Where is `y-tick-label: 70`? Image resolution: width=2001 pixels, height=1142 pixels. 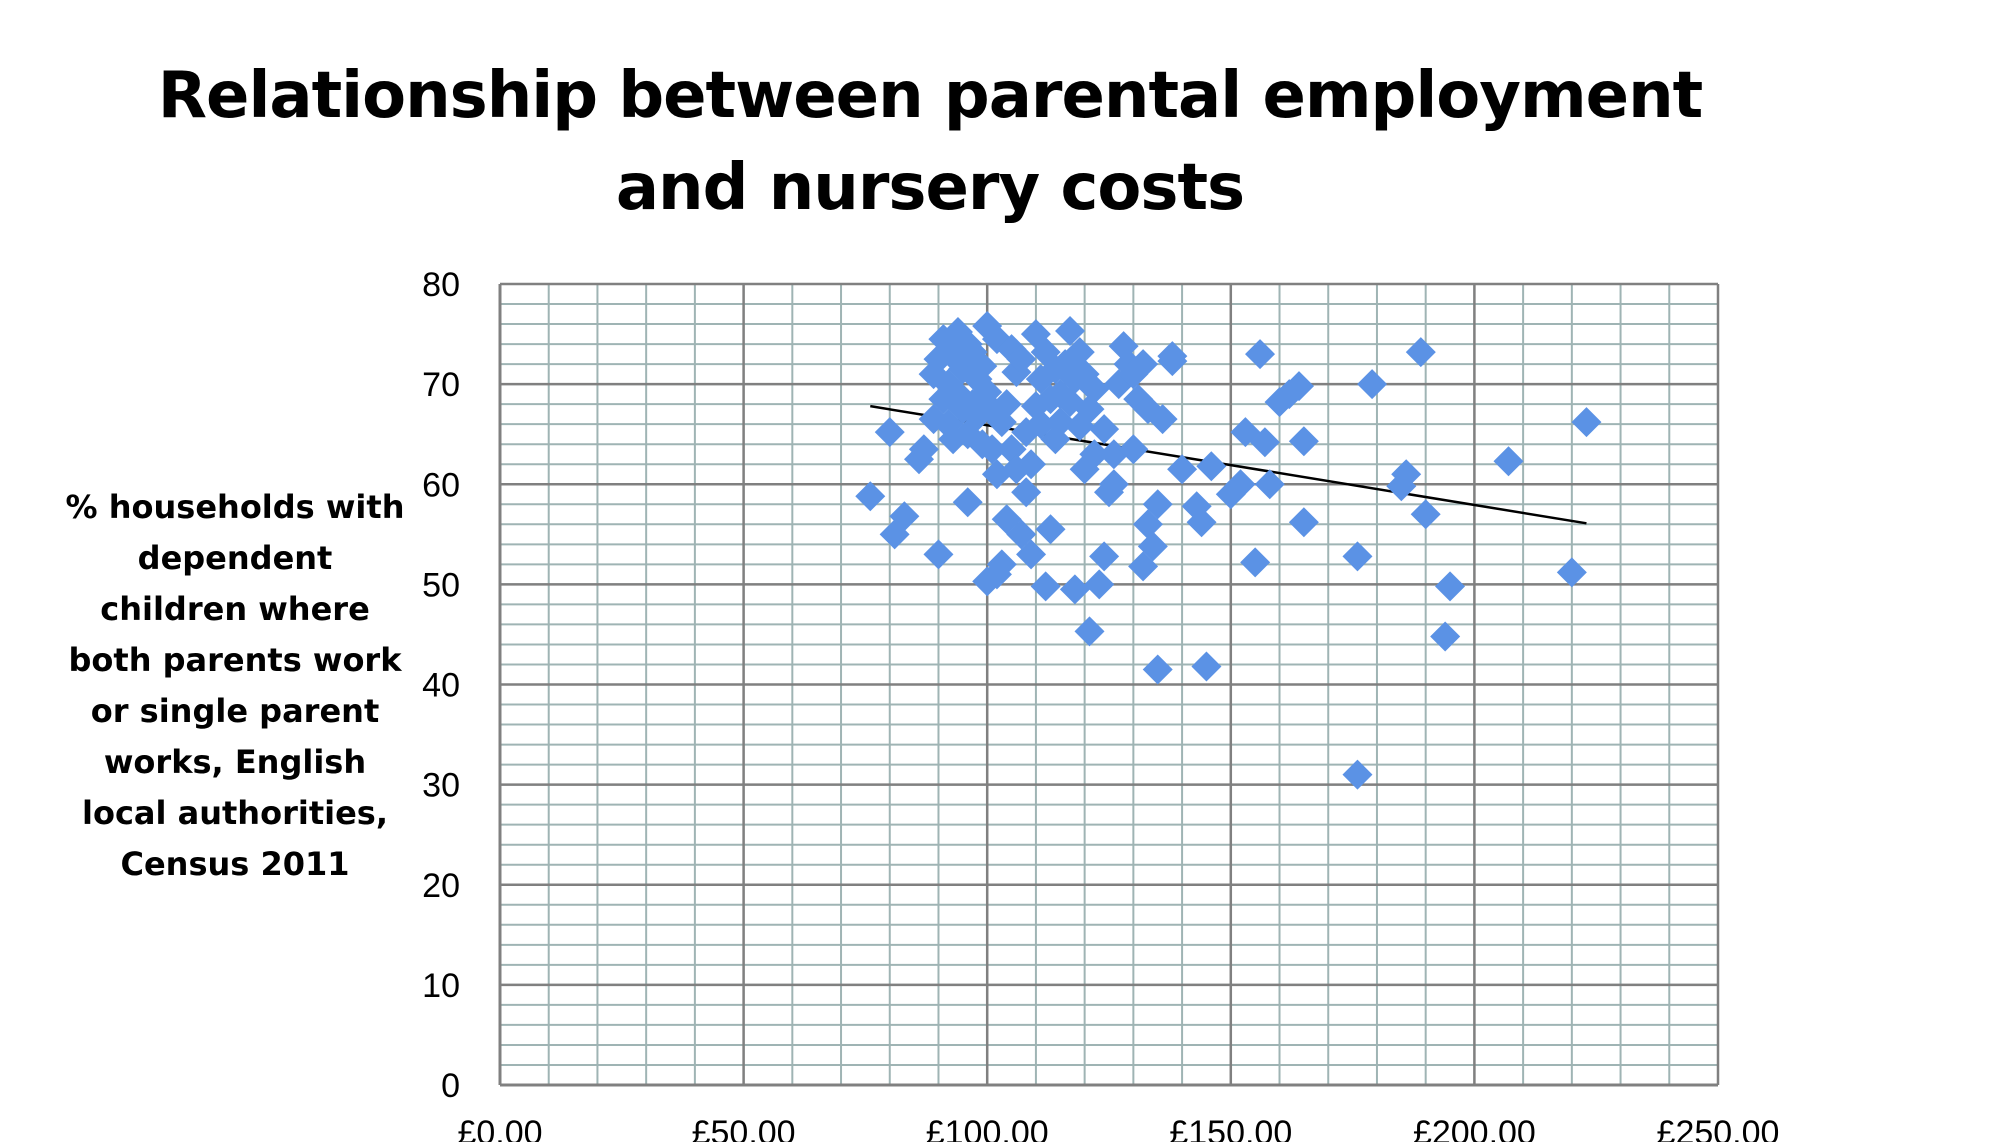
y-tick-label: 70 is located at coordinates (441, 385).